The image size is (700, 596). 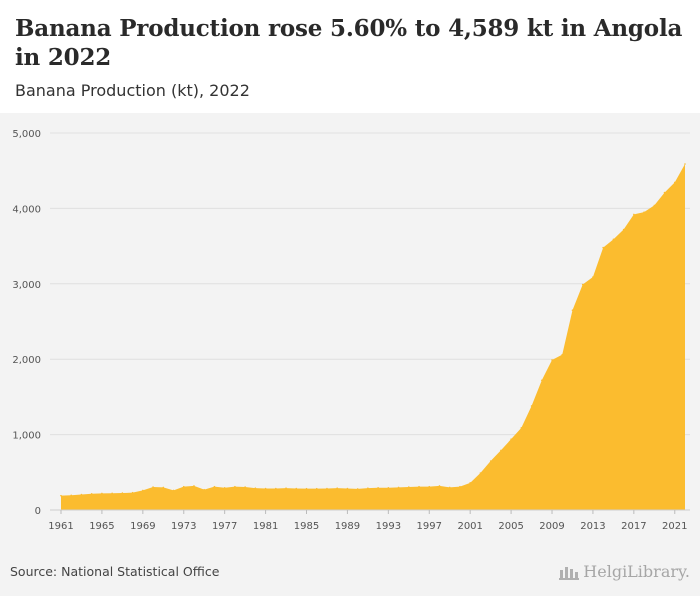 I want to click on x-tick-label: 2021, so click(x=674, y=526).